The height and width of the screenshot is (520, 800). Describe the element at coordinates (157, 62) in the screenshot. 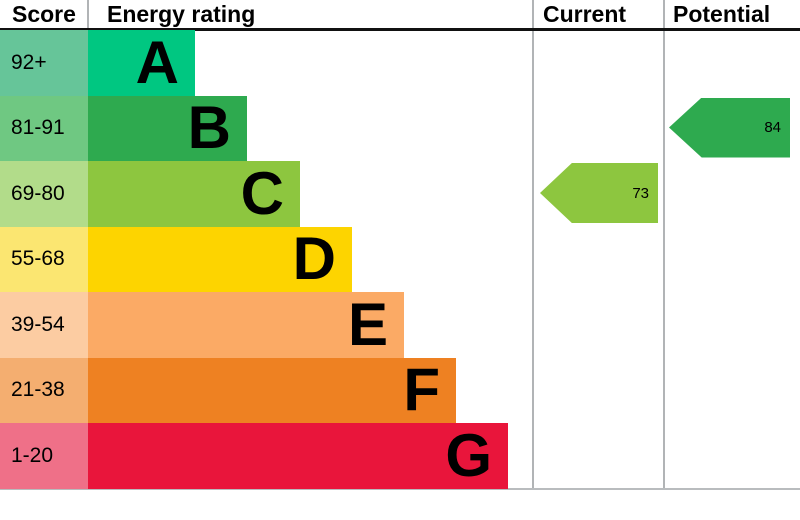

I see `band-letter: A` at that location.